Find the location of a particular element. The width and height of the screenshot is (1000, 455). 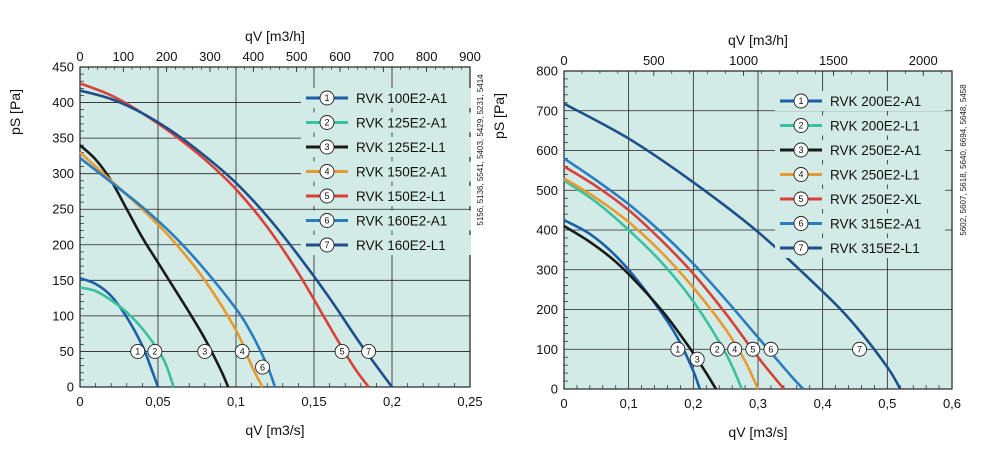

legend-label: RVK 125E2-A1 is located at coordinates (401, 123).